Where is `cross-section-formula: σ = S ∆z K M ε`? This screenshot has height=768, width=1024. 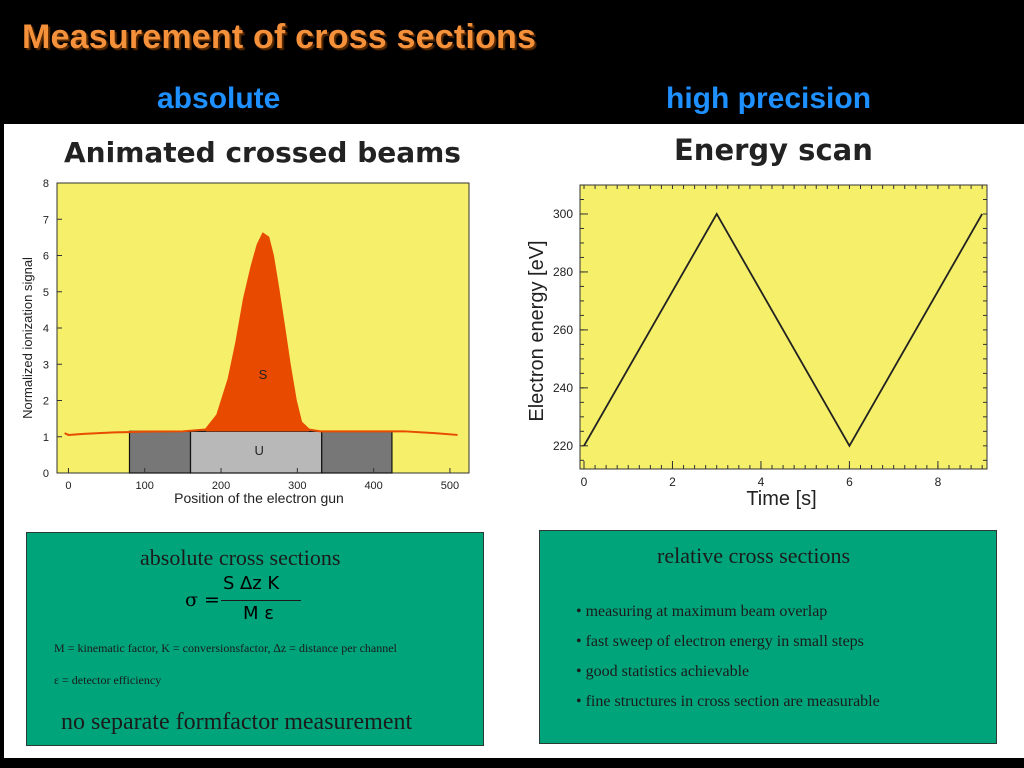
cross-section-formula: σ = S ∆z K M ε is located at coordinates (255, 600).